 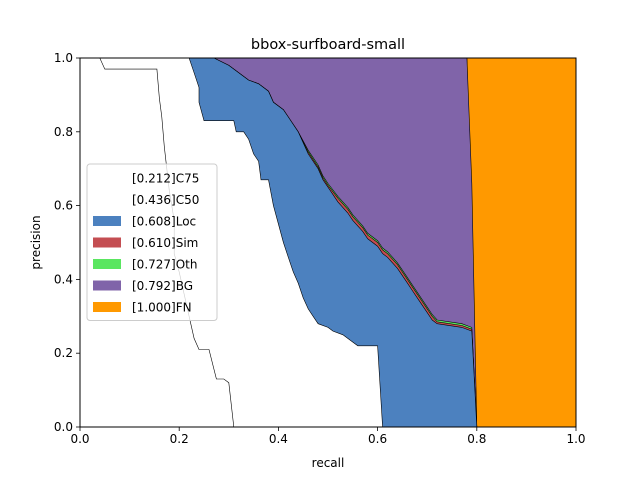 What do you see at coordinates (162, 286) in the screenshot?
I see `legend-label: [0.792]BG` at bounding box center [162, 286].